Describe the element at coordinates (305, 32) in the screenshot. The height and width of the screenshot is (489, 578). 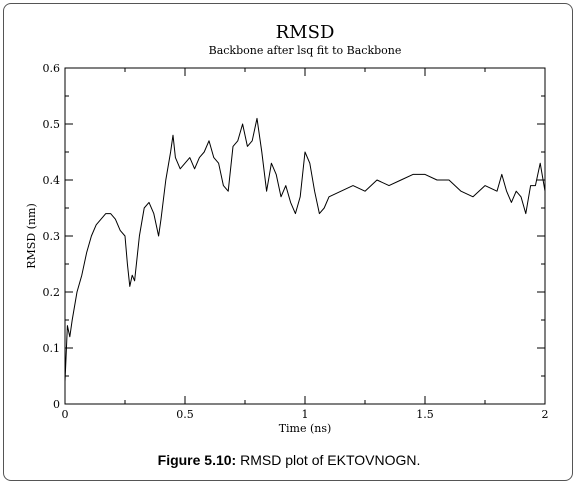
I see `chart-title: RMSD` at that location.